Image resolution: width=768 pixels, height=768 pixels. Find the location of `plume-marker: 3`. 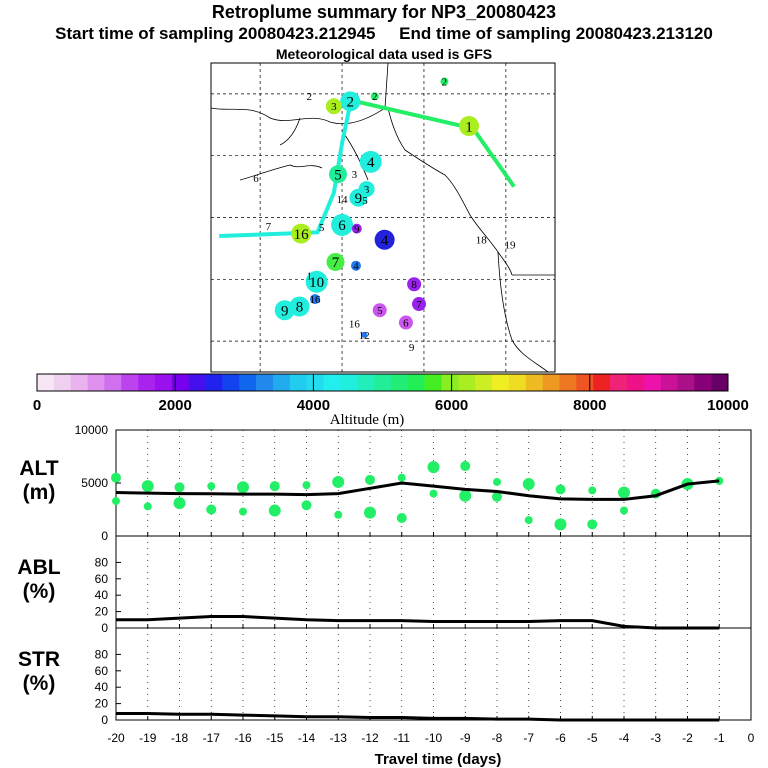

plume-marker: 3 is located at coordinates (333, 106).